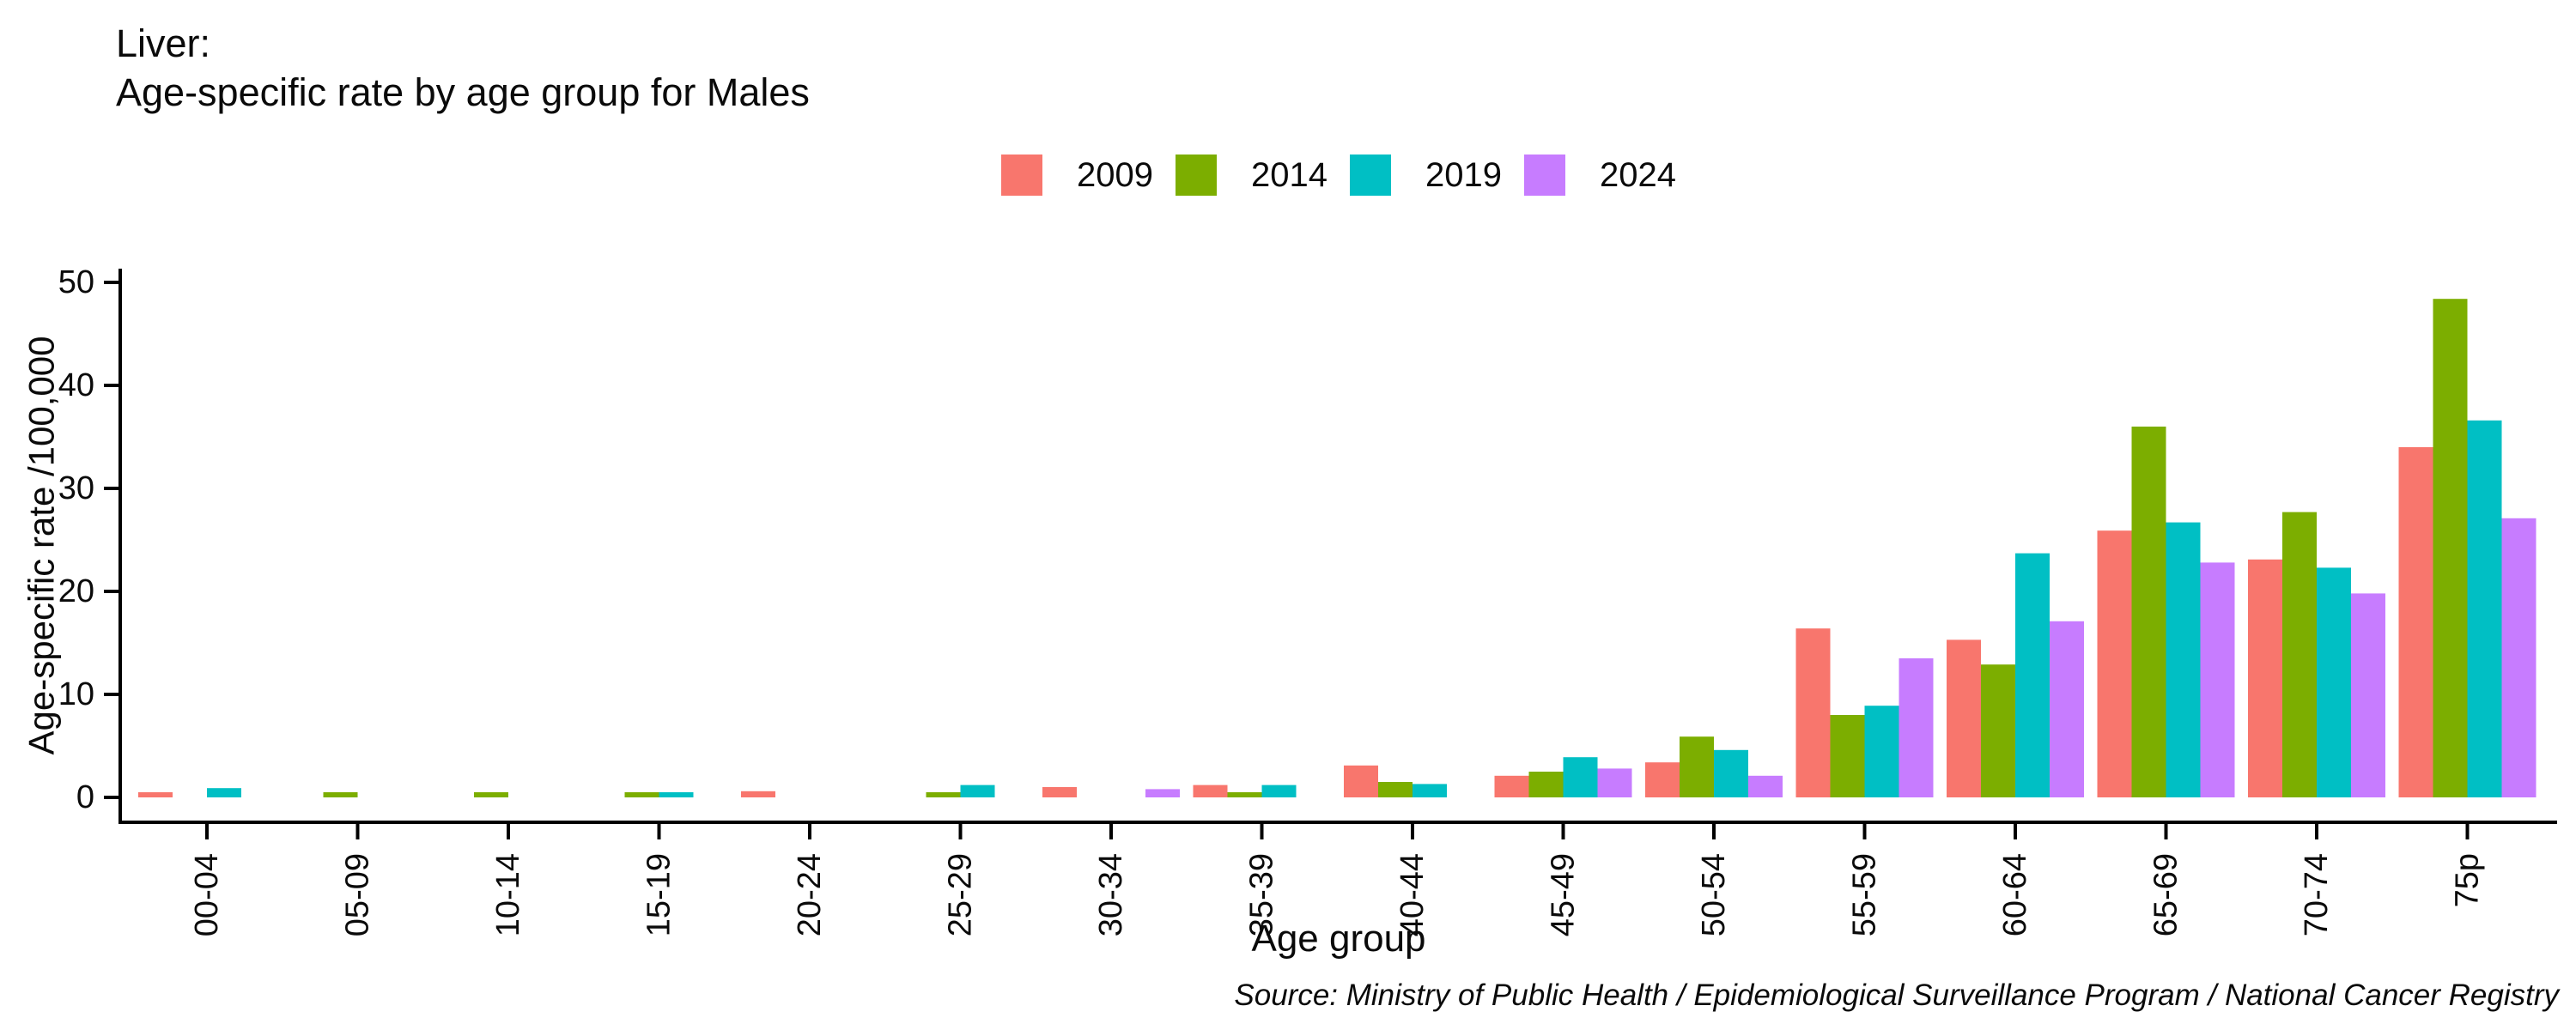  What do you see at coordinates (358, 894) in the screenshot?
I see `x-tick-label: 05-09` at bounding box center [358, 894].